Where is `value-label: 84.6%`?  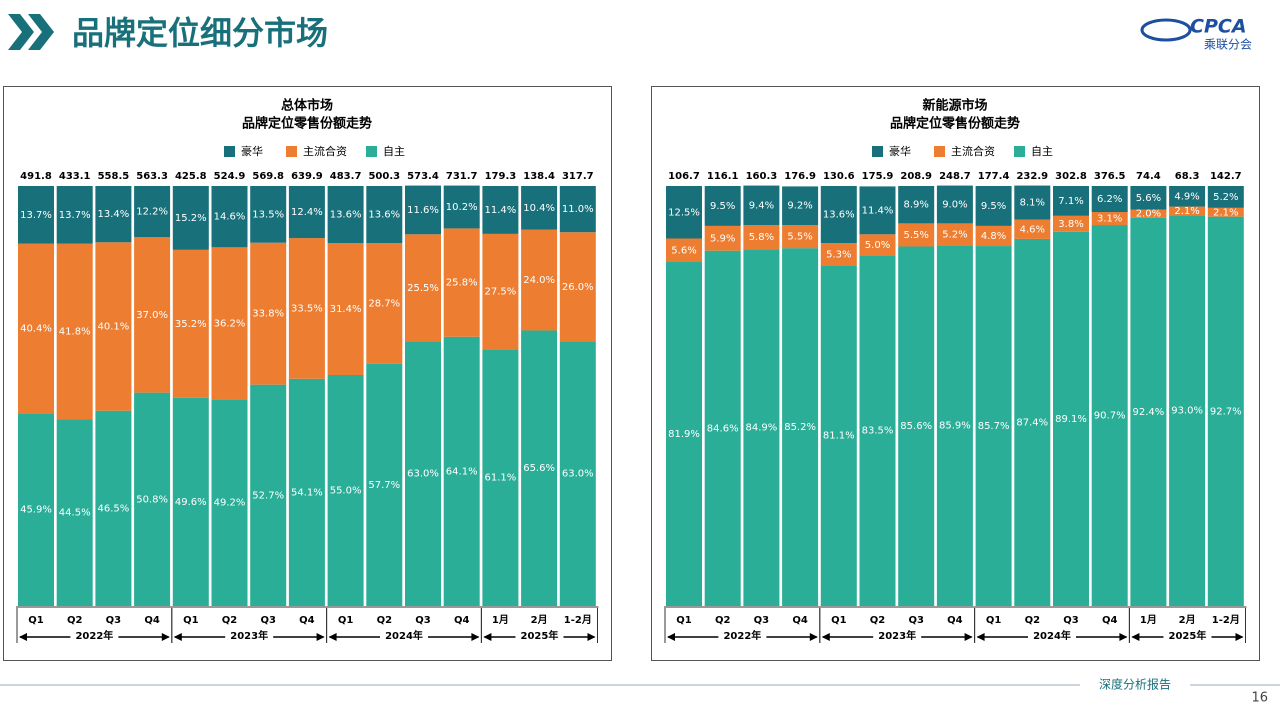
value-label: 84.6% is located at coordinates (723, 428).